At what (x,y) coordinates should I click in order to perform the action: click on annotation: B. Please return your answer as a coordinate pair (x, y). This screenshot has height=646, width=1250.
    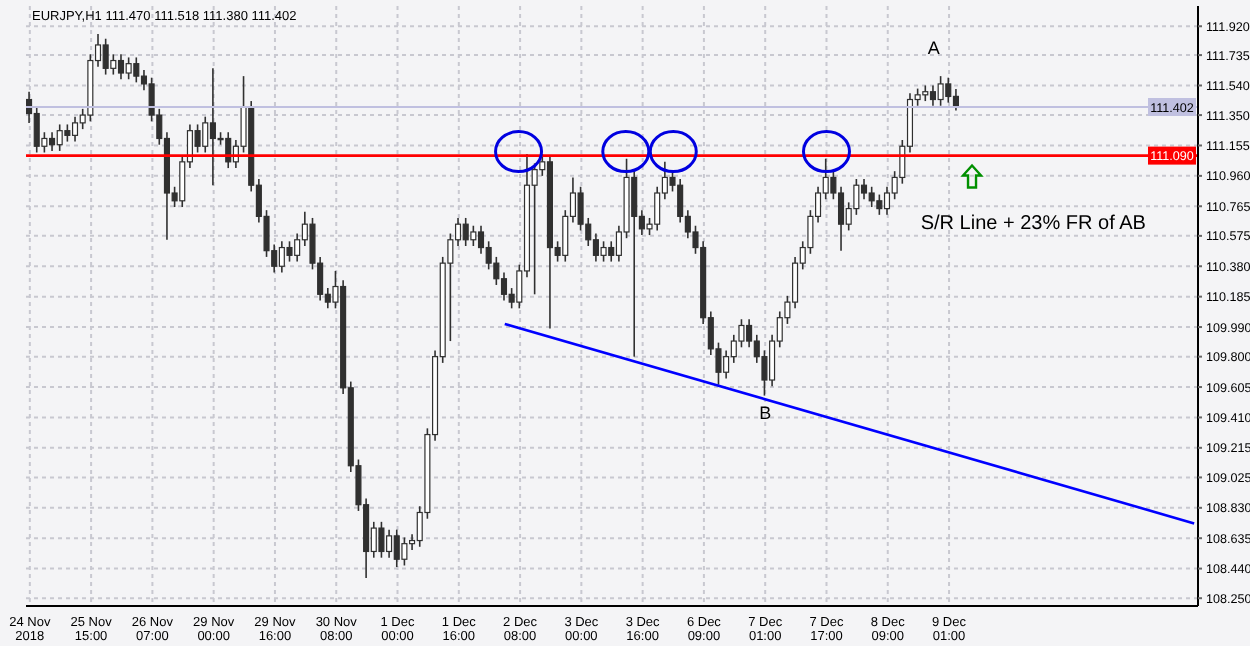
    Looking at the image, I should click on (765, 412).